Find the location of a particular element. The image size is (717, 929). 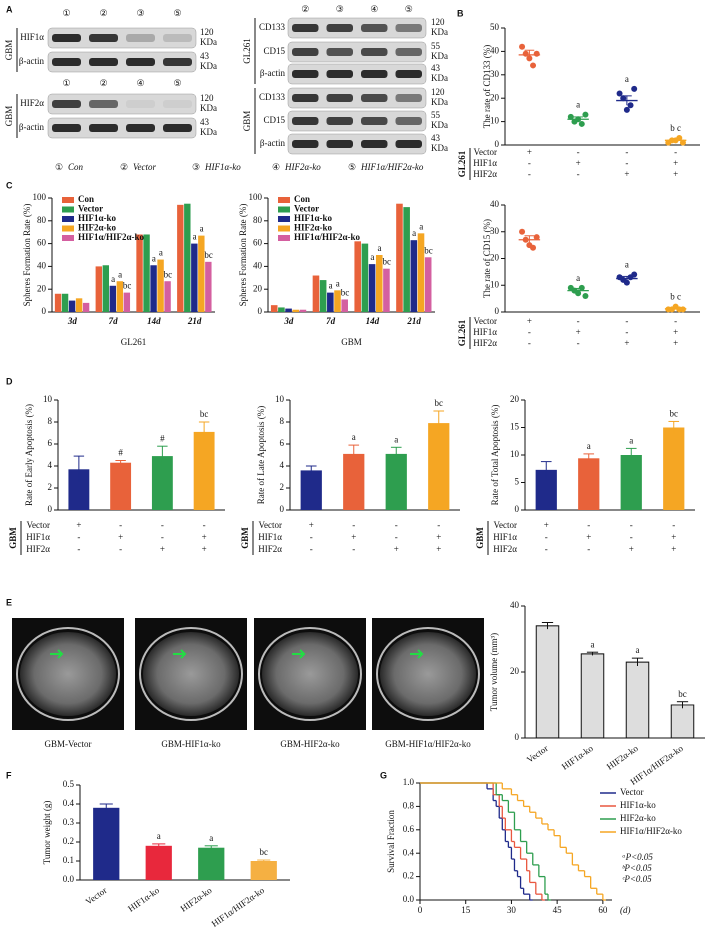

legend-label: Vector is located at coordinates (632, 792).